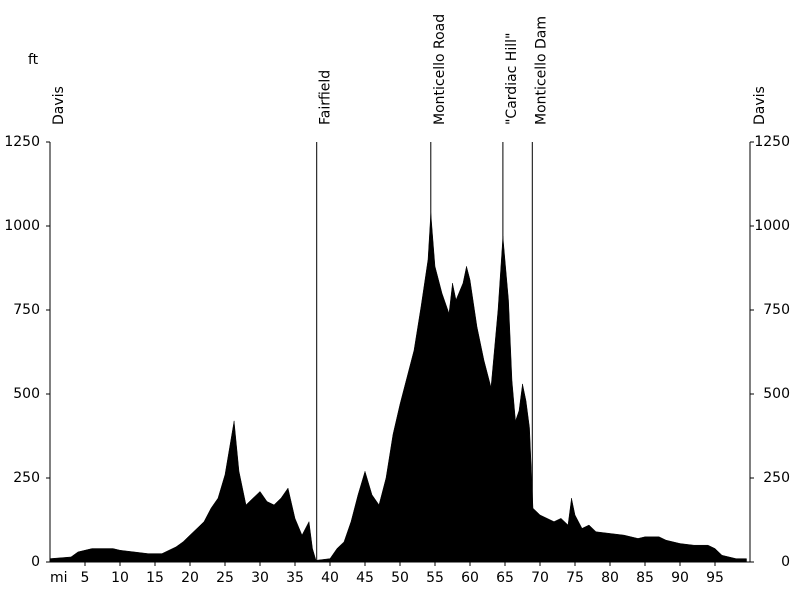 The width and height of the screenshot is (800, 600). I want to click on x-tick-label: 20, so click(190, 578).